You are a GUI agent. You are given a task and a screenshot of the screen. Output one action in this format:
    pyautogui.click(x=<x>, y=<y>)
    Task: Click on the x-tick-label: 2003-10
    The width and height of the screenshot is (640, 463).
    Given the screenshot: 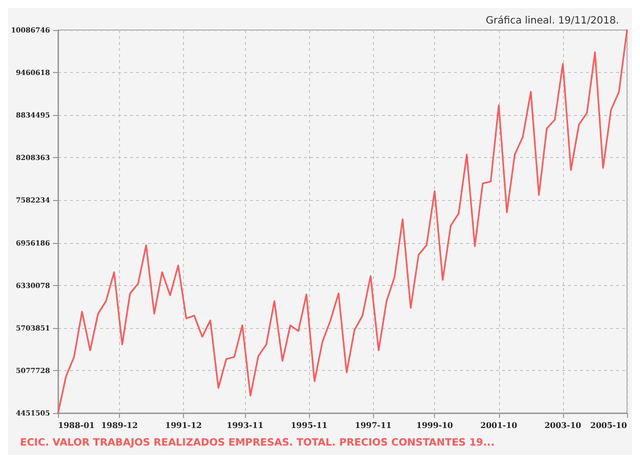 What is the action you would take?
    pyautogui.click(x=563, y=425)
    